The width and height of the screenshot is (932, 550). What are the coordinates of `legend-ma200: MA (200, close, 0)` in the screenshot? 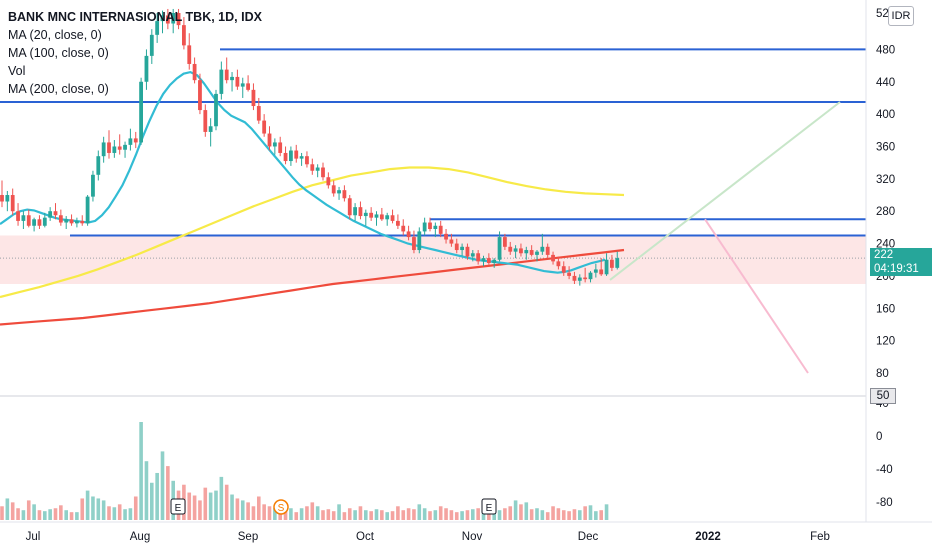 It's located at (58, 89).